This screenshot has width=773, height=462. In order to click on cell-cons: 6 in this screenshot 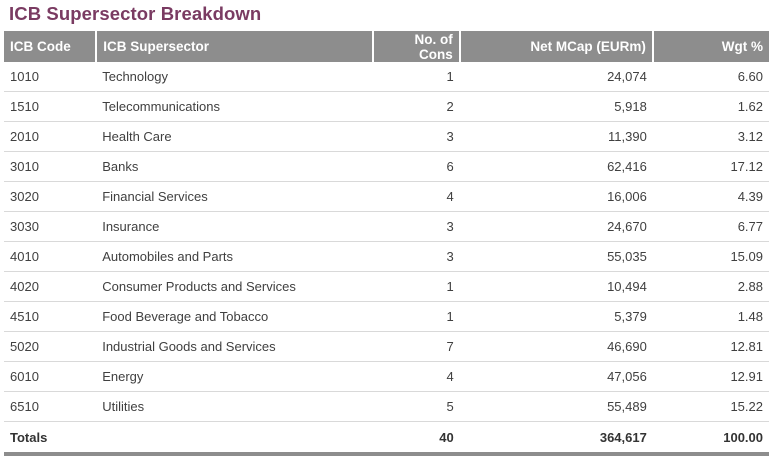, I will do `click(416, 166)`.